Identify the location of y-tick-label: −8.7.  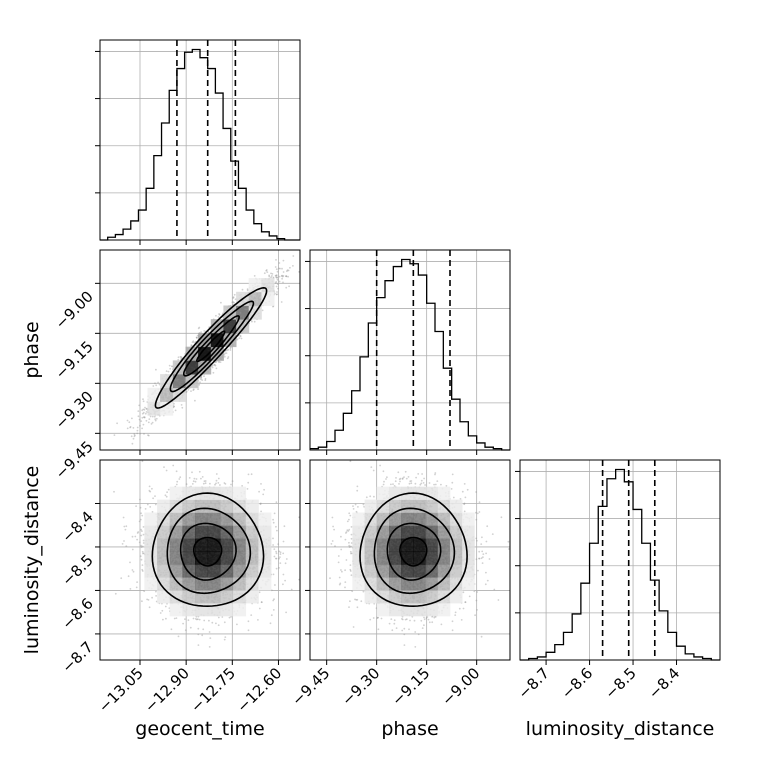
(77, 657).